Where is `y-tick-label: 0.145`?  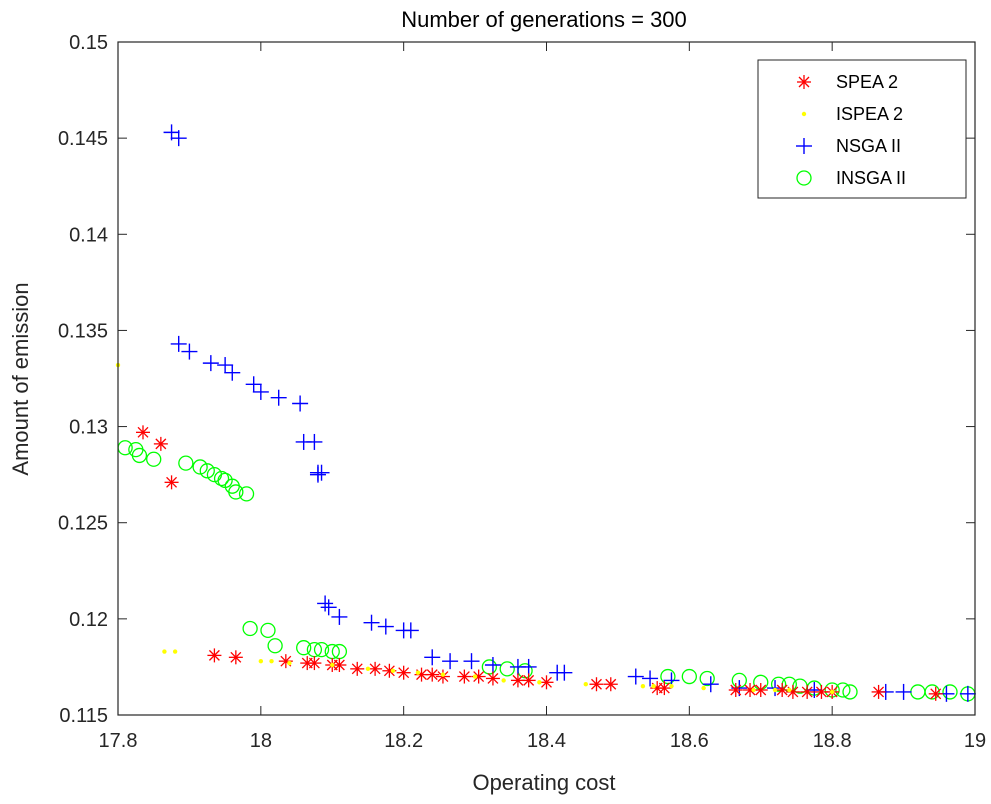 y-tick-label: 0.145 is located at coordinates (83, 139).